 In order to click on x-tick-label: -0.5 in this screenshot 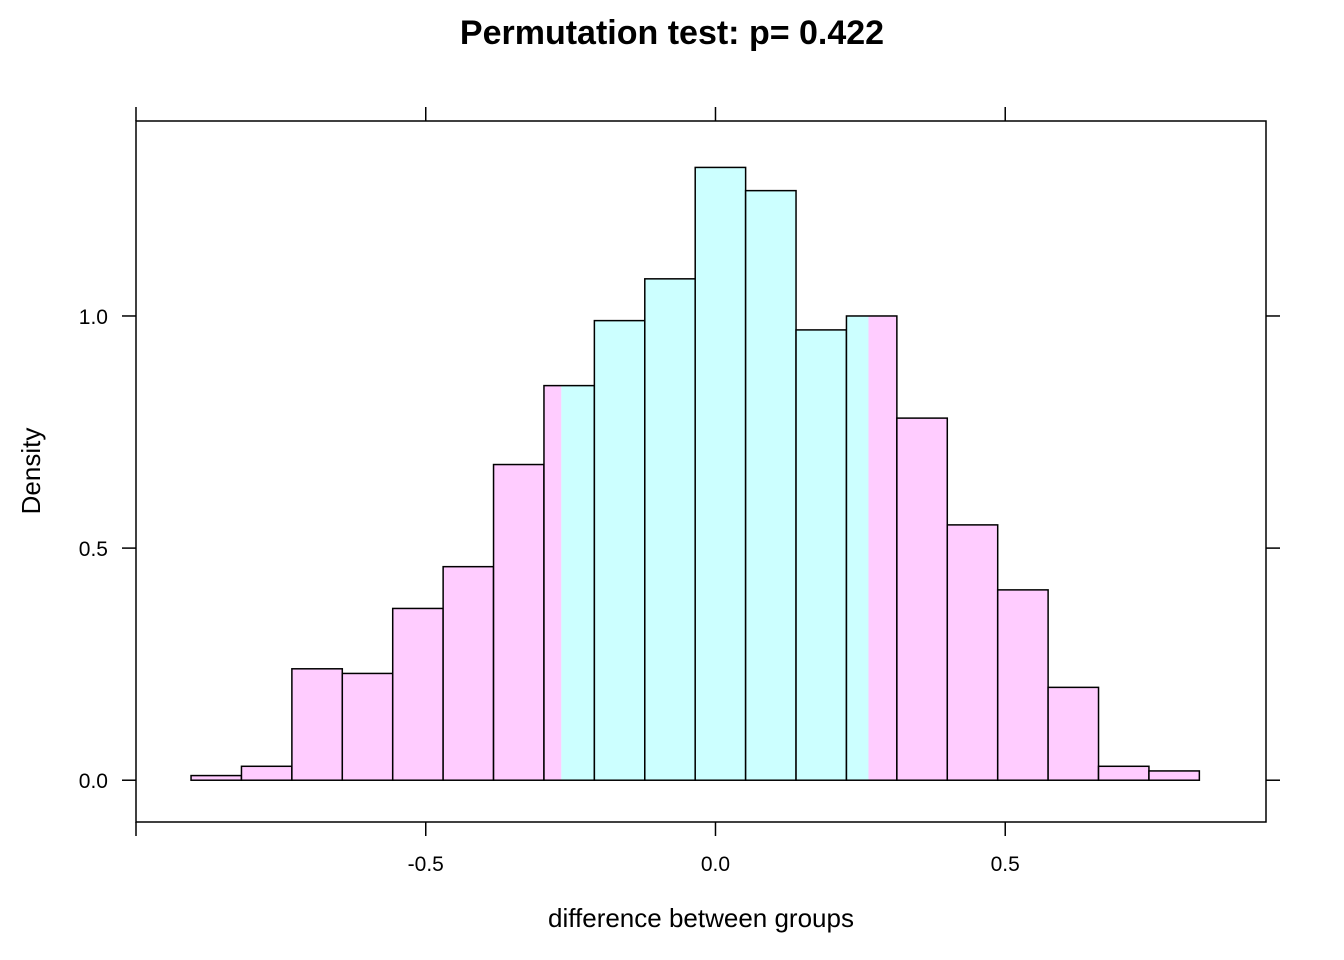, I will do `click(426, 864)`.